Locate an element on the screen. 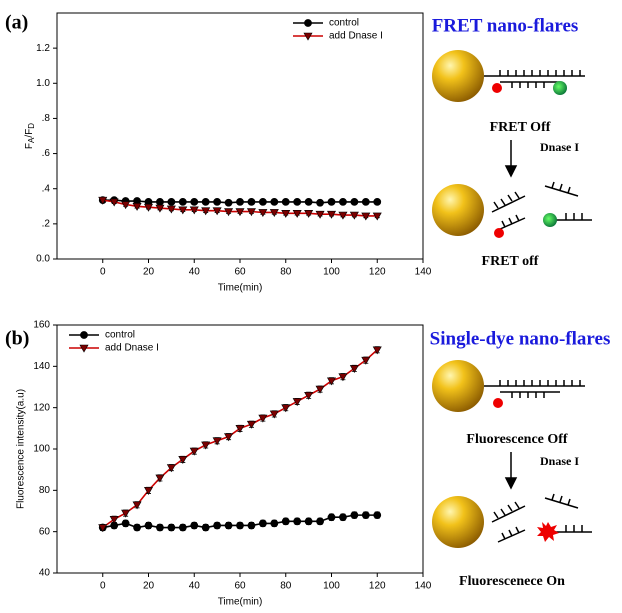  scheme-title: FRET nano-flares is located at coordinates (505, 25).